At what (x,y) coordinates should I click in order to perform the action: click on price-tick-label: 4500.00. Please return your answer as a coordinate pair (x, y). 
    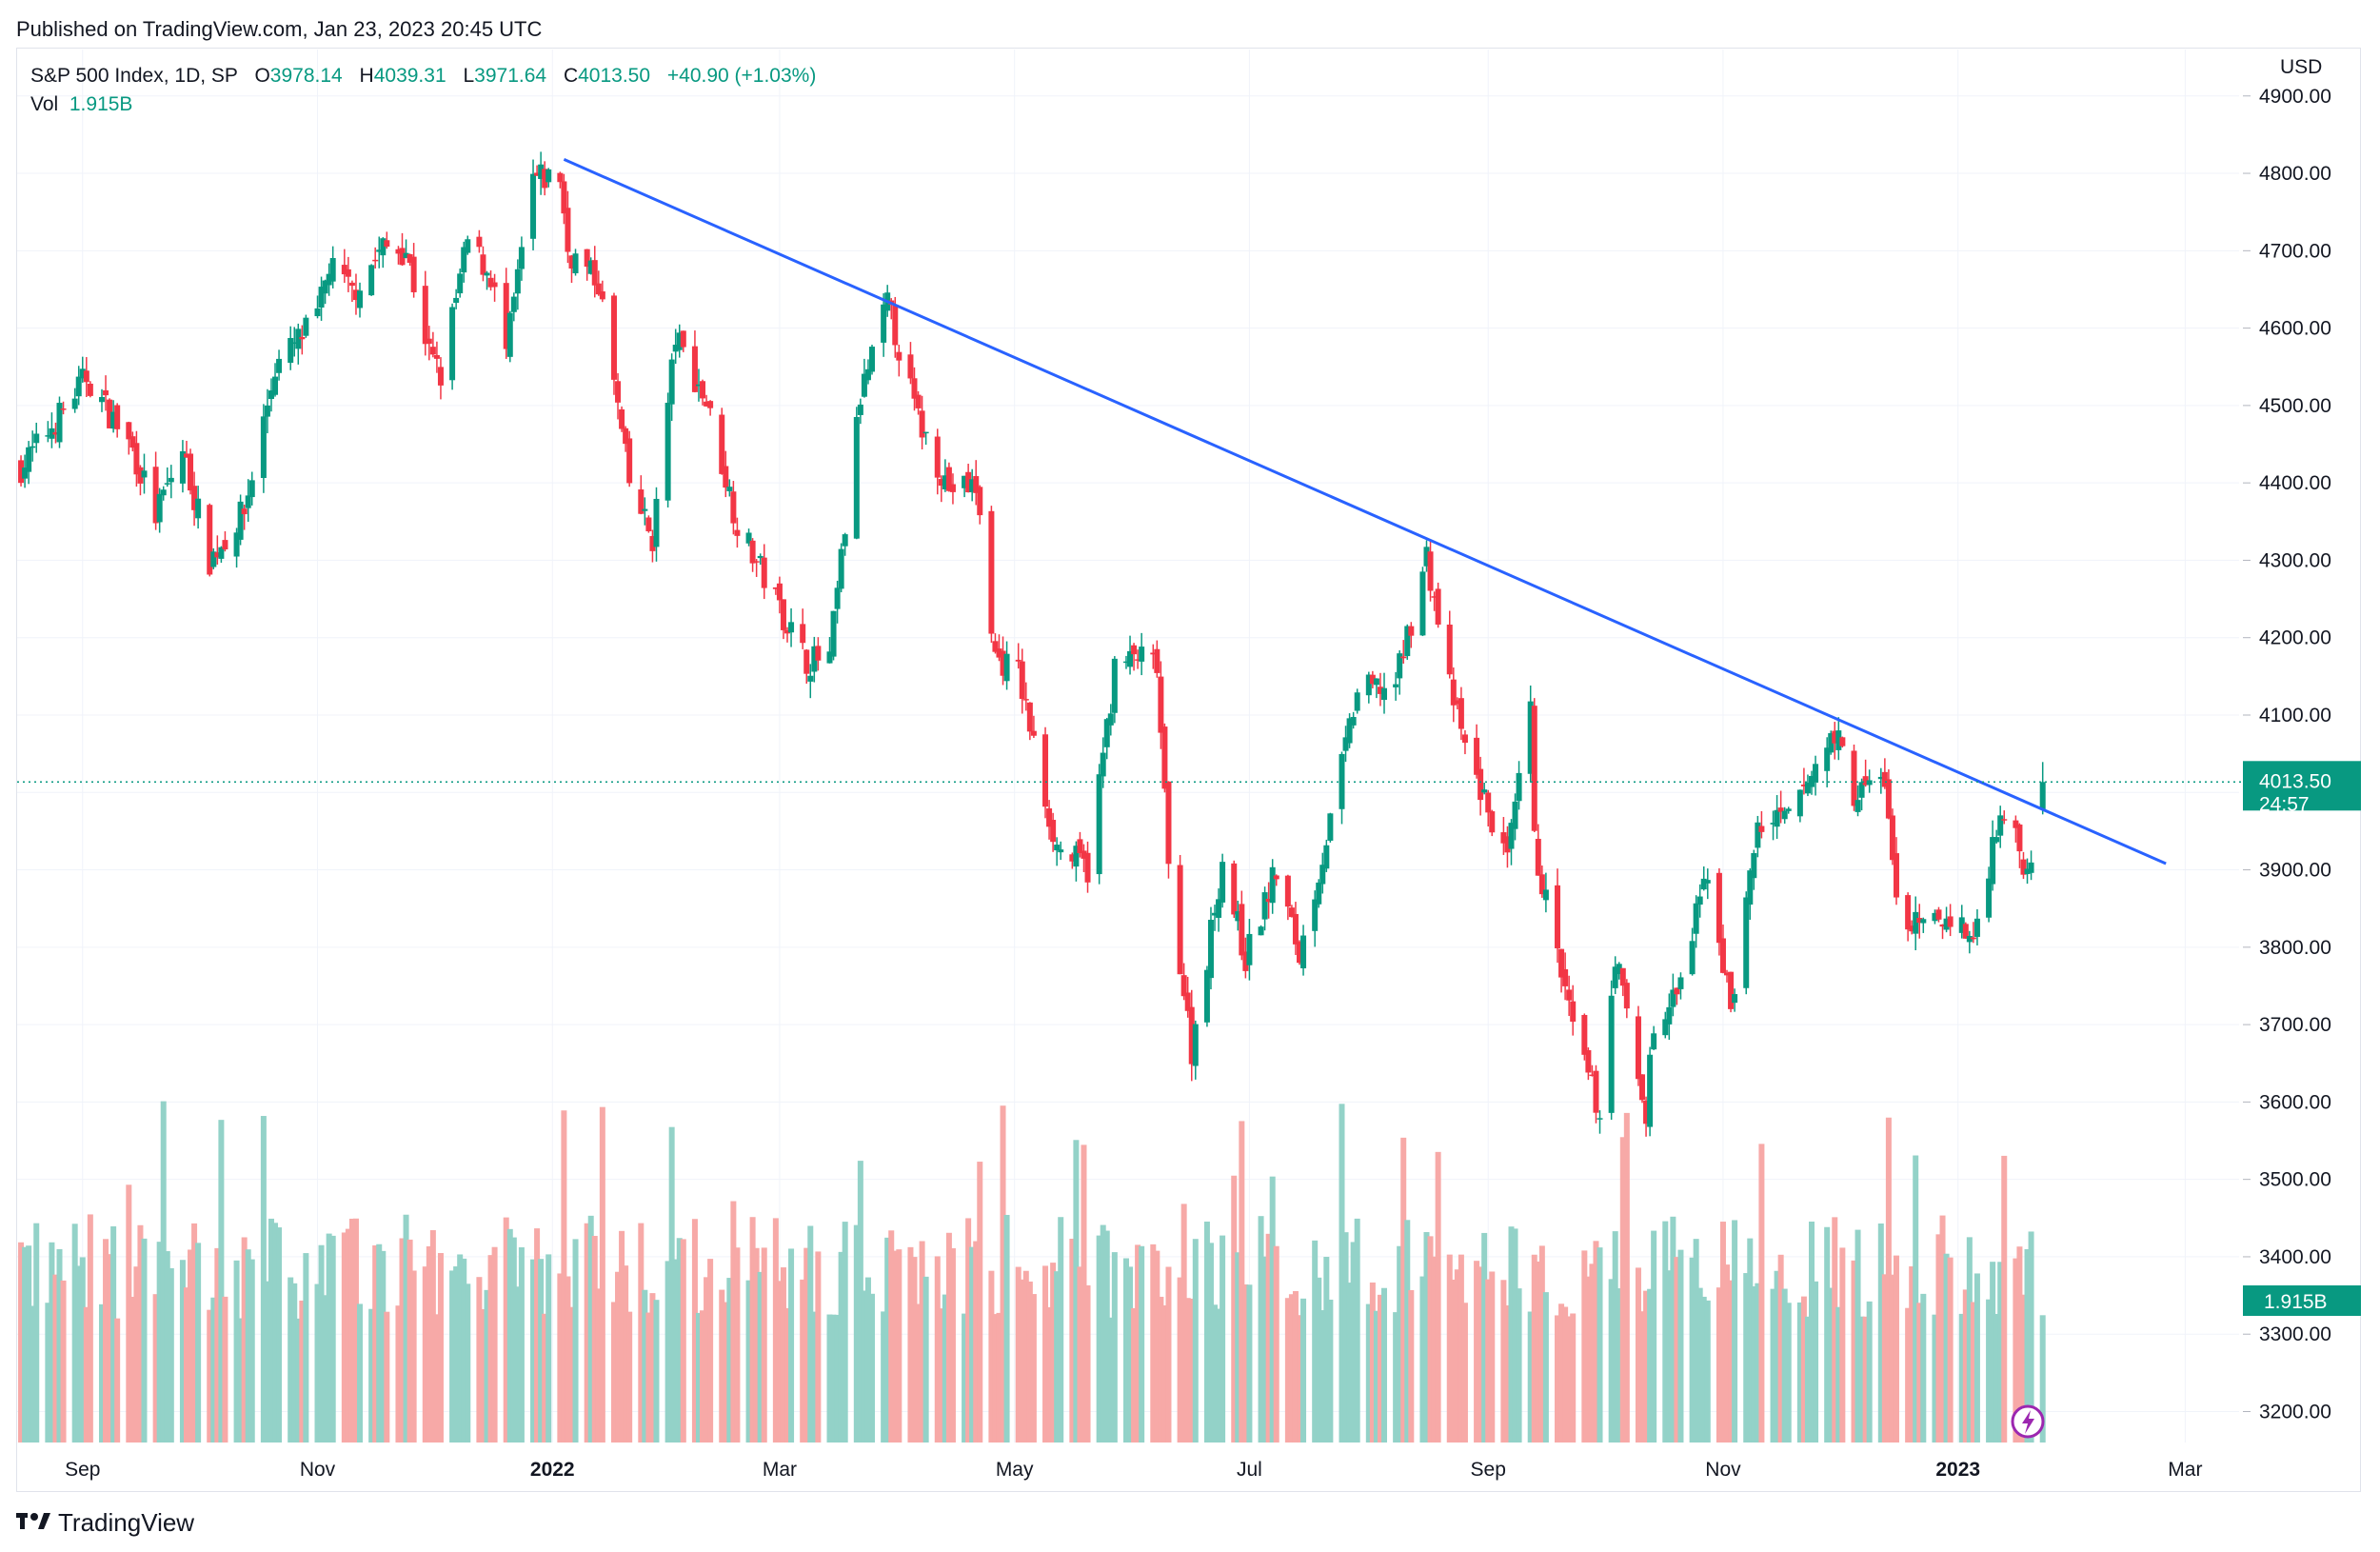
    Looking at the image, I should click on (2295, 406).